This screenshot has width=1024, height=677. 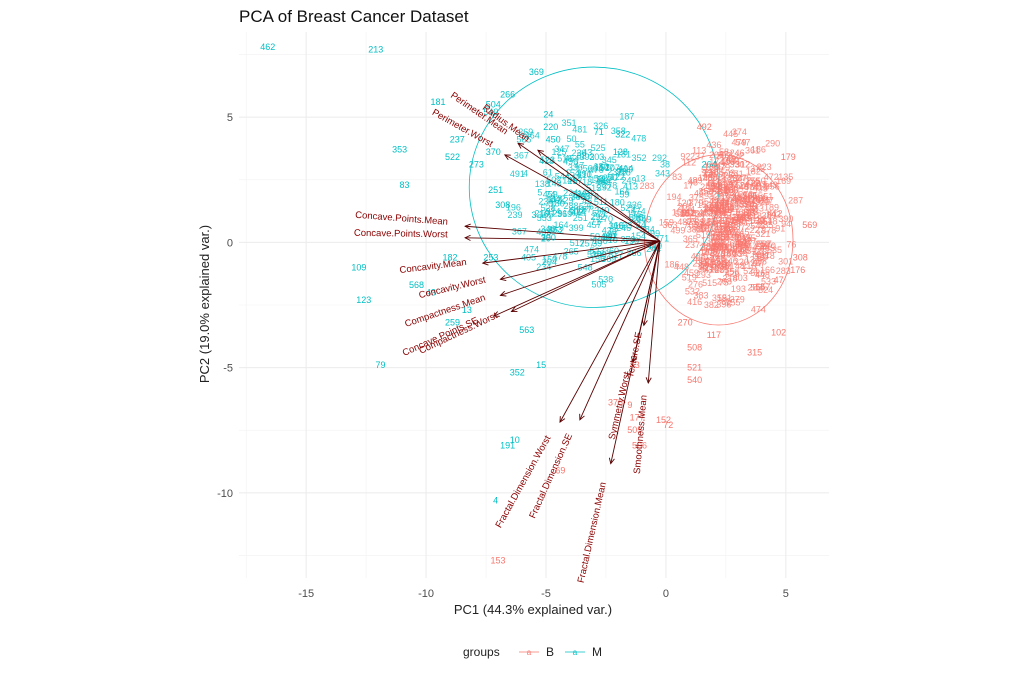 I want to click on ellipse-m, so click(x=594, y=187).